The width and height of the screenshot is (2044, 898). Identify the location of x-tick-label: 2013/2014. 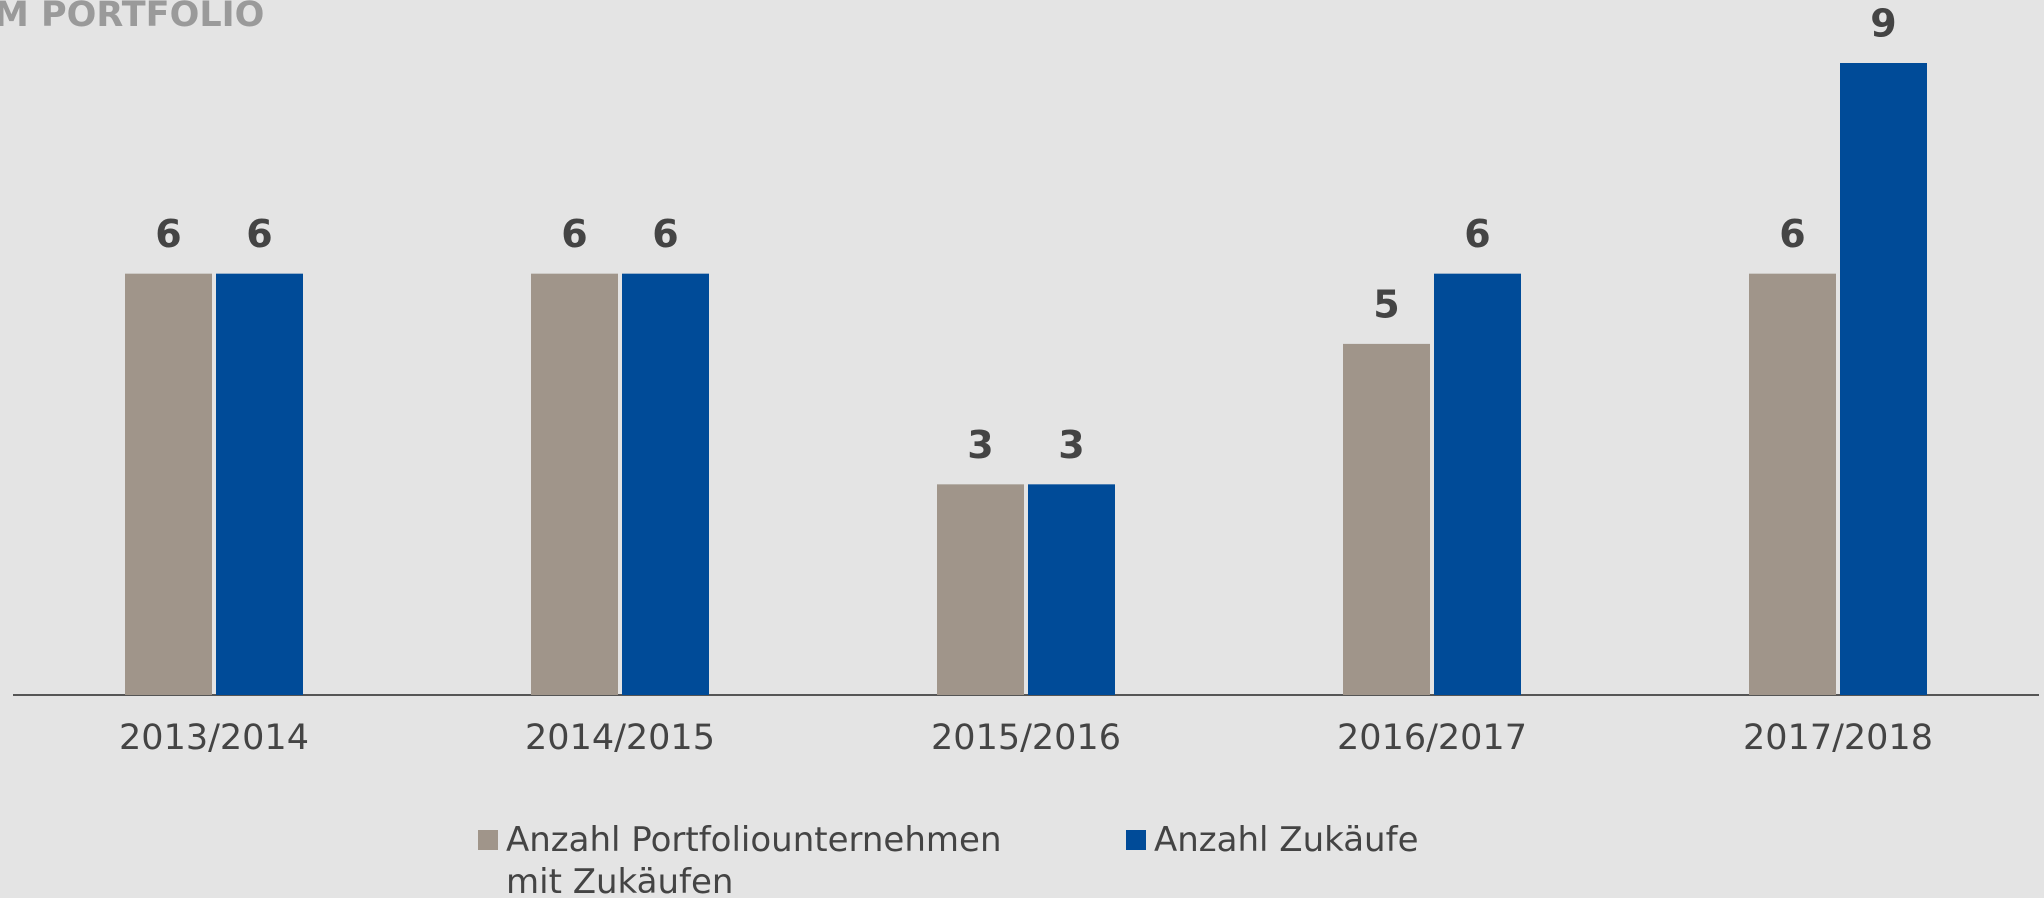
(214, 738).